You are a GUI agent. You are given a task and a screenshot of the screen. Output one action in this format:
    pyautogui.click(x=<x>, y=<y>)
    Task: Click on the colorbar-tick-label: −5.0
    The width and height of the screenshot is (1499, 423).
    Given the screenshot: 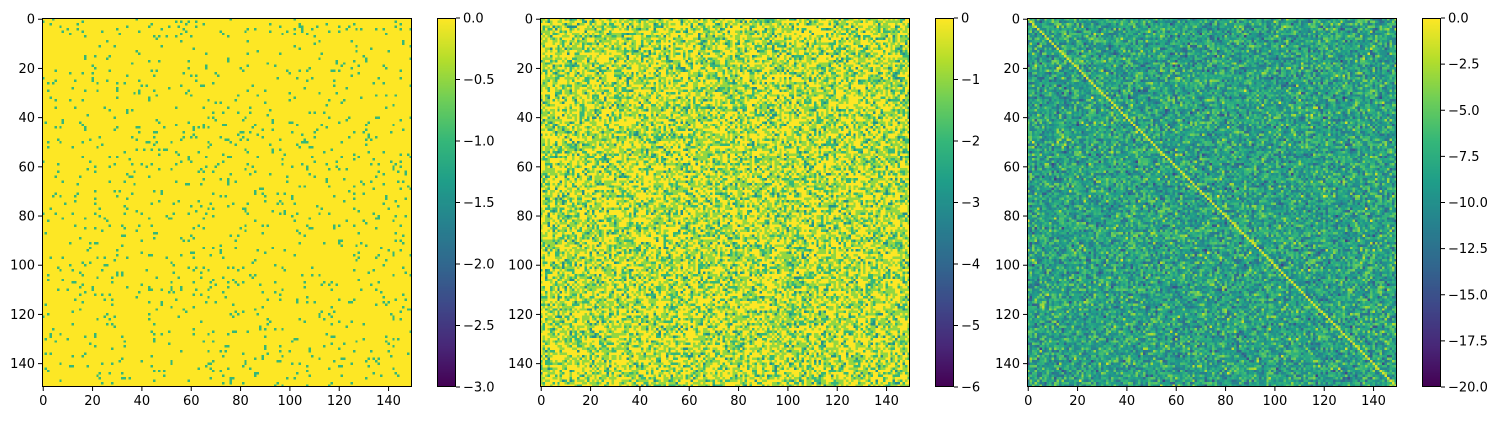 What is the action you would take?
    pyautogui.click(x=1464, y=111)
    